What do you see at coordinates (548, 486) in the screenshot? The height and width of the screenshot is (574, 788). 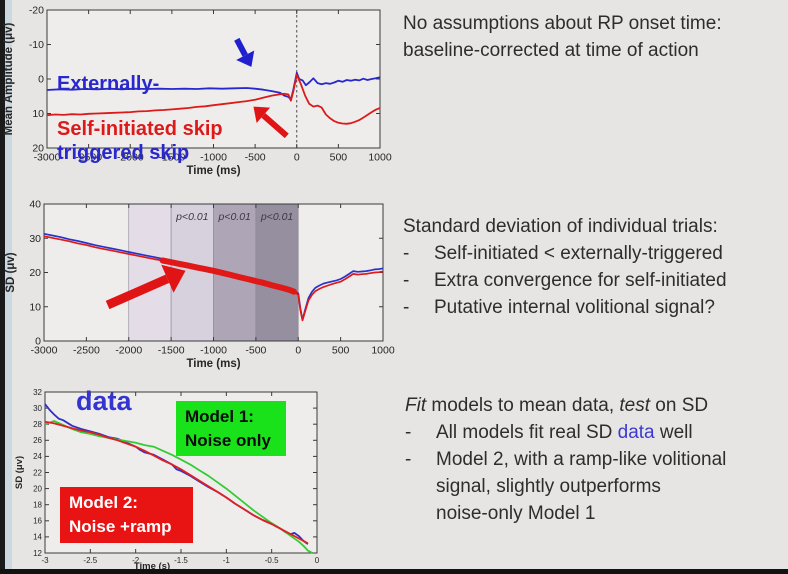 I see `model-bullet-2-line2: signal, slightly outperforms` at bounding box center [548, 486].